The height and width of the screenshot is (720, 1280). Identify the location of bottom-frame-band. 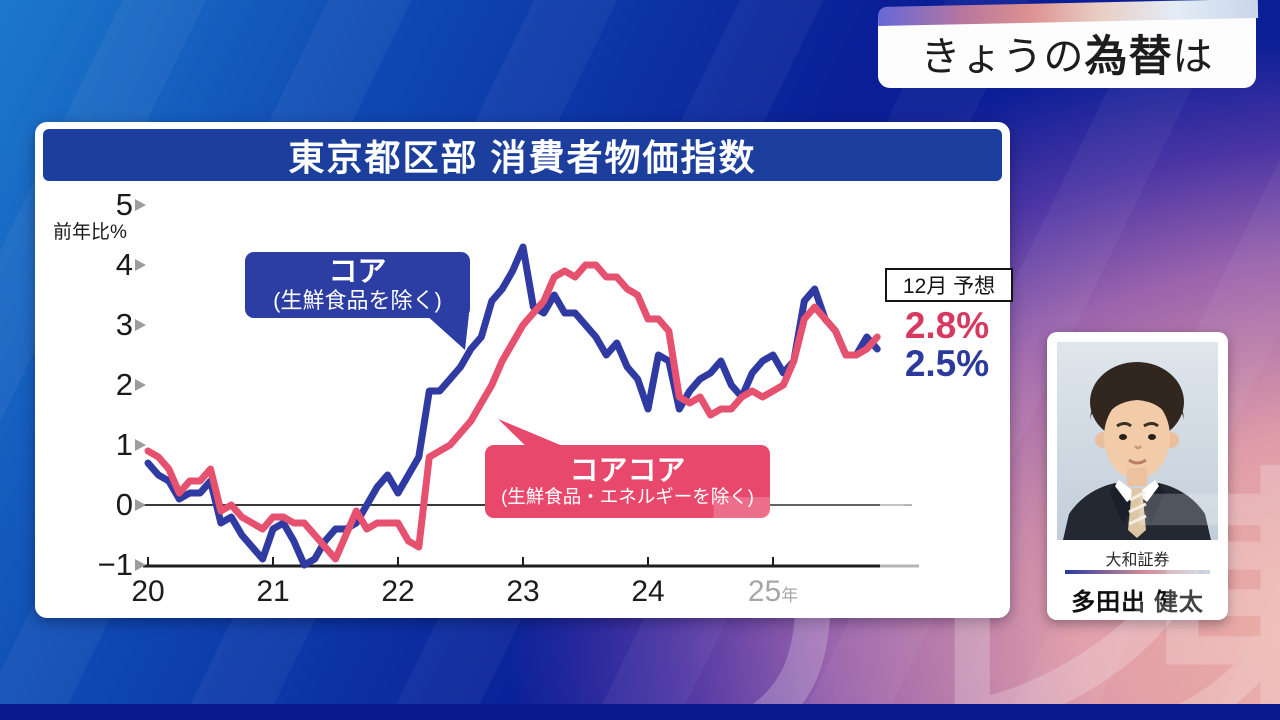
(640, 712).